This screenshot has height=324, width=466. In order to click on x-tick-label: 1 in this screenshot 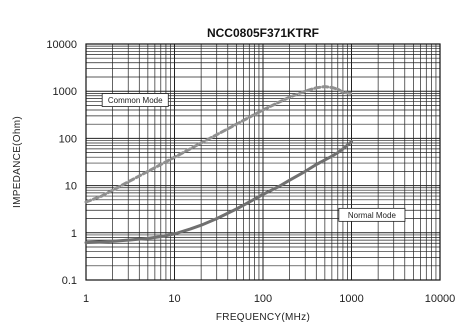, I will do `click(86, 299)`.